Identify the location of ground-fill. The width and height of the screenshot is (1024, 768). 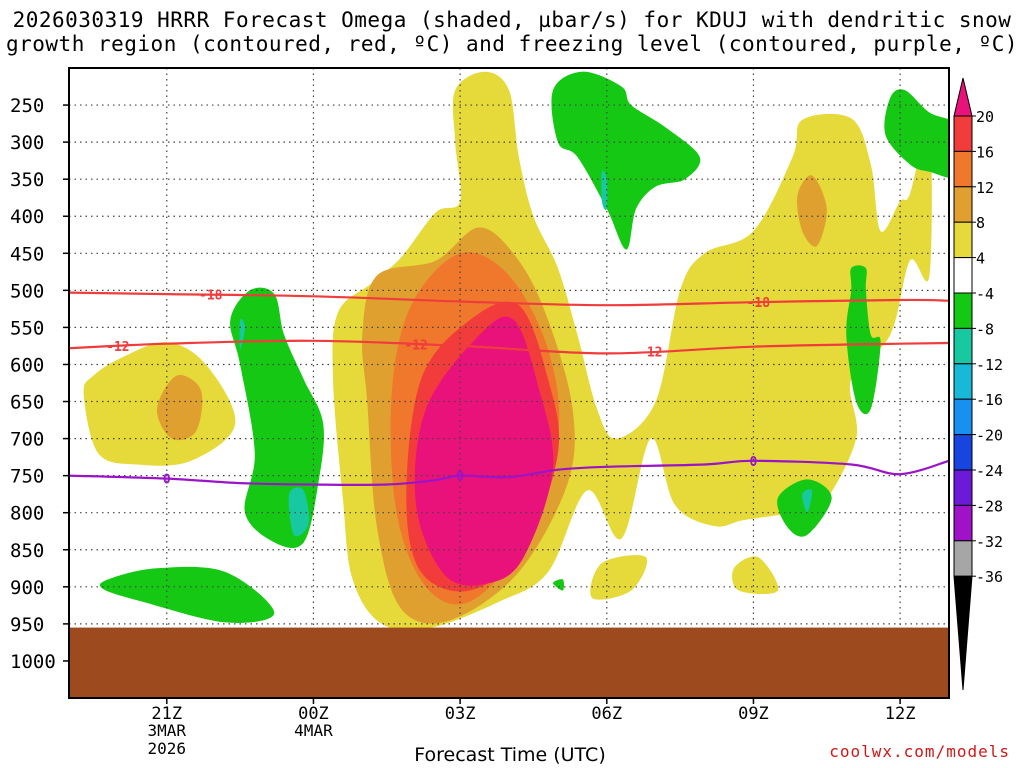
(509, 662).